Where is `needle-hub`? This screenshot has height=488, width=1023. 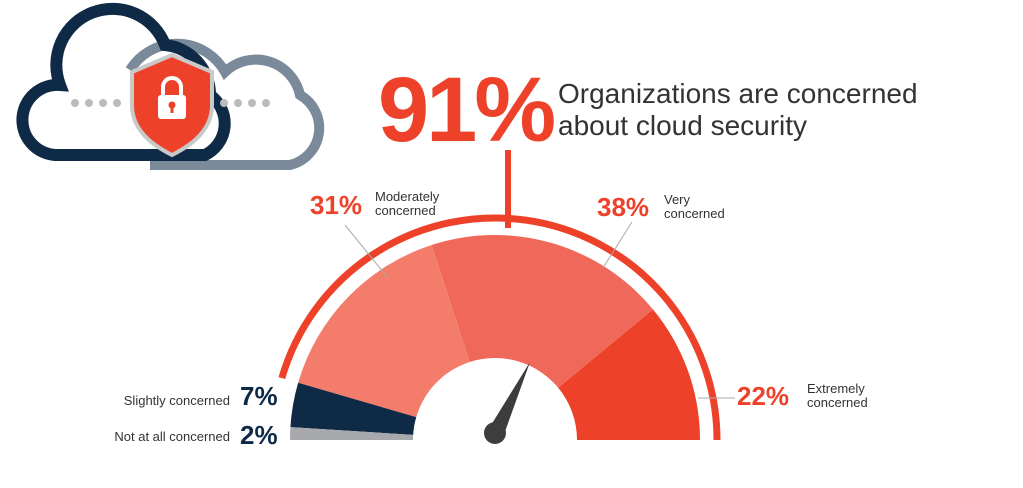
needle-hub is located at coordinates (495, 433).